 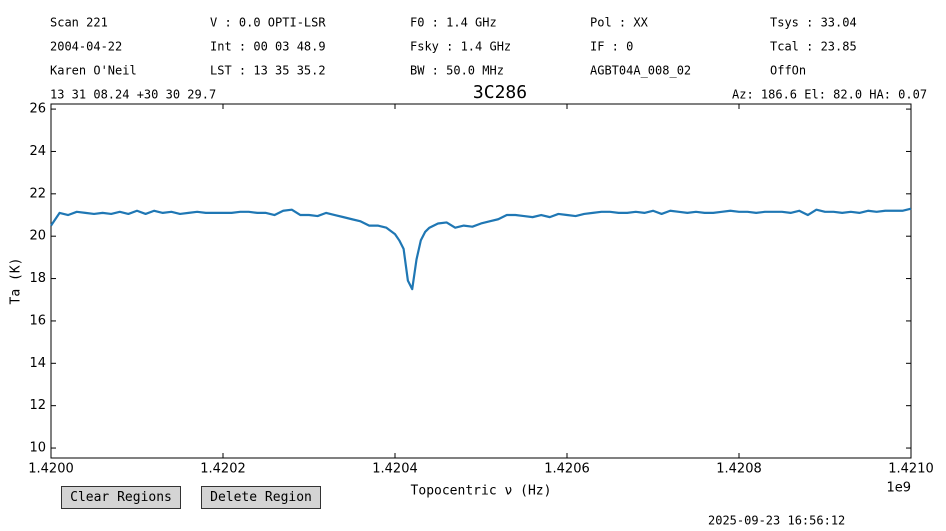 I want to click on pointing: Az: 186.6 El: 82.0 HA: 0.07, so click(x=829, y=95).